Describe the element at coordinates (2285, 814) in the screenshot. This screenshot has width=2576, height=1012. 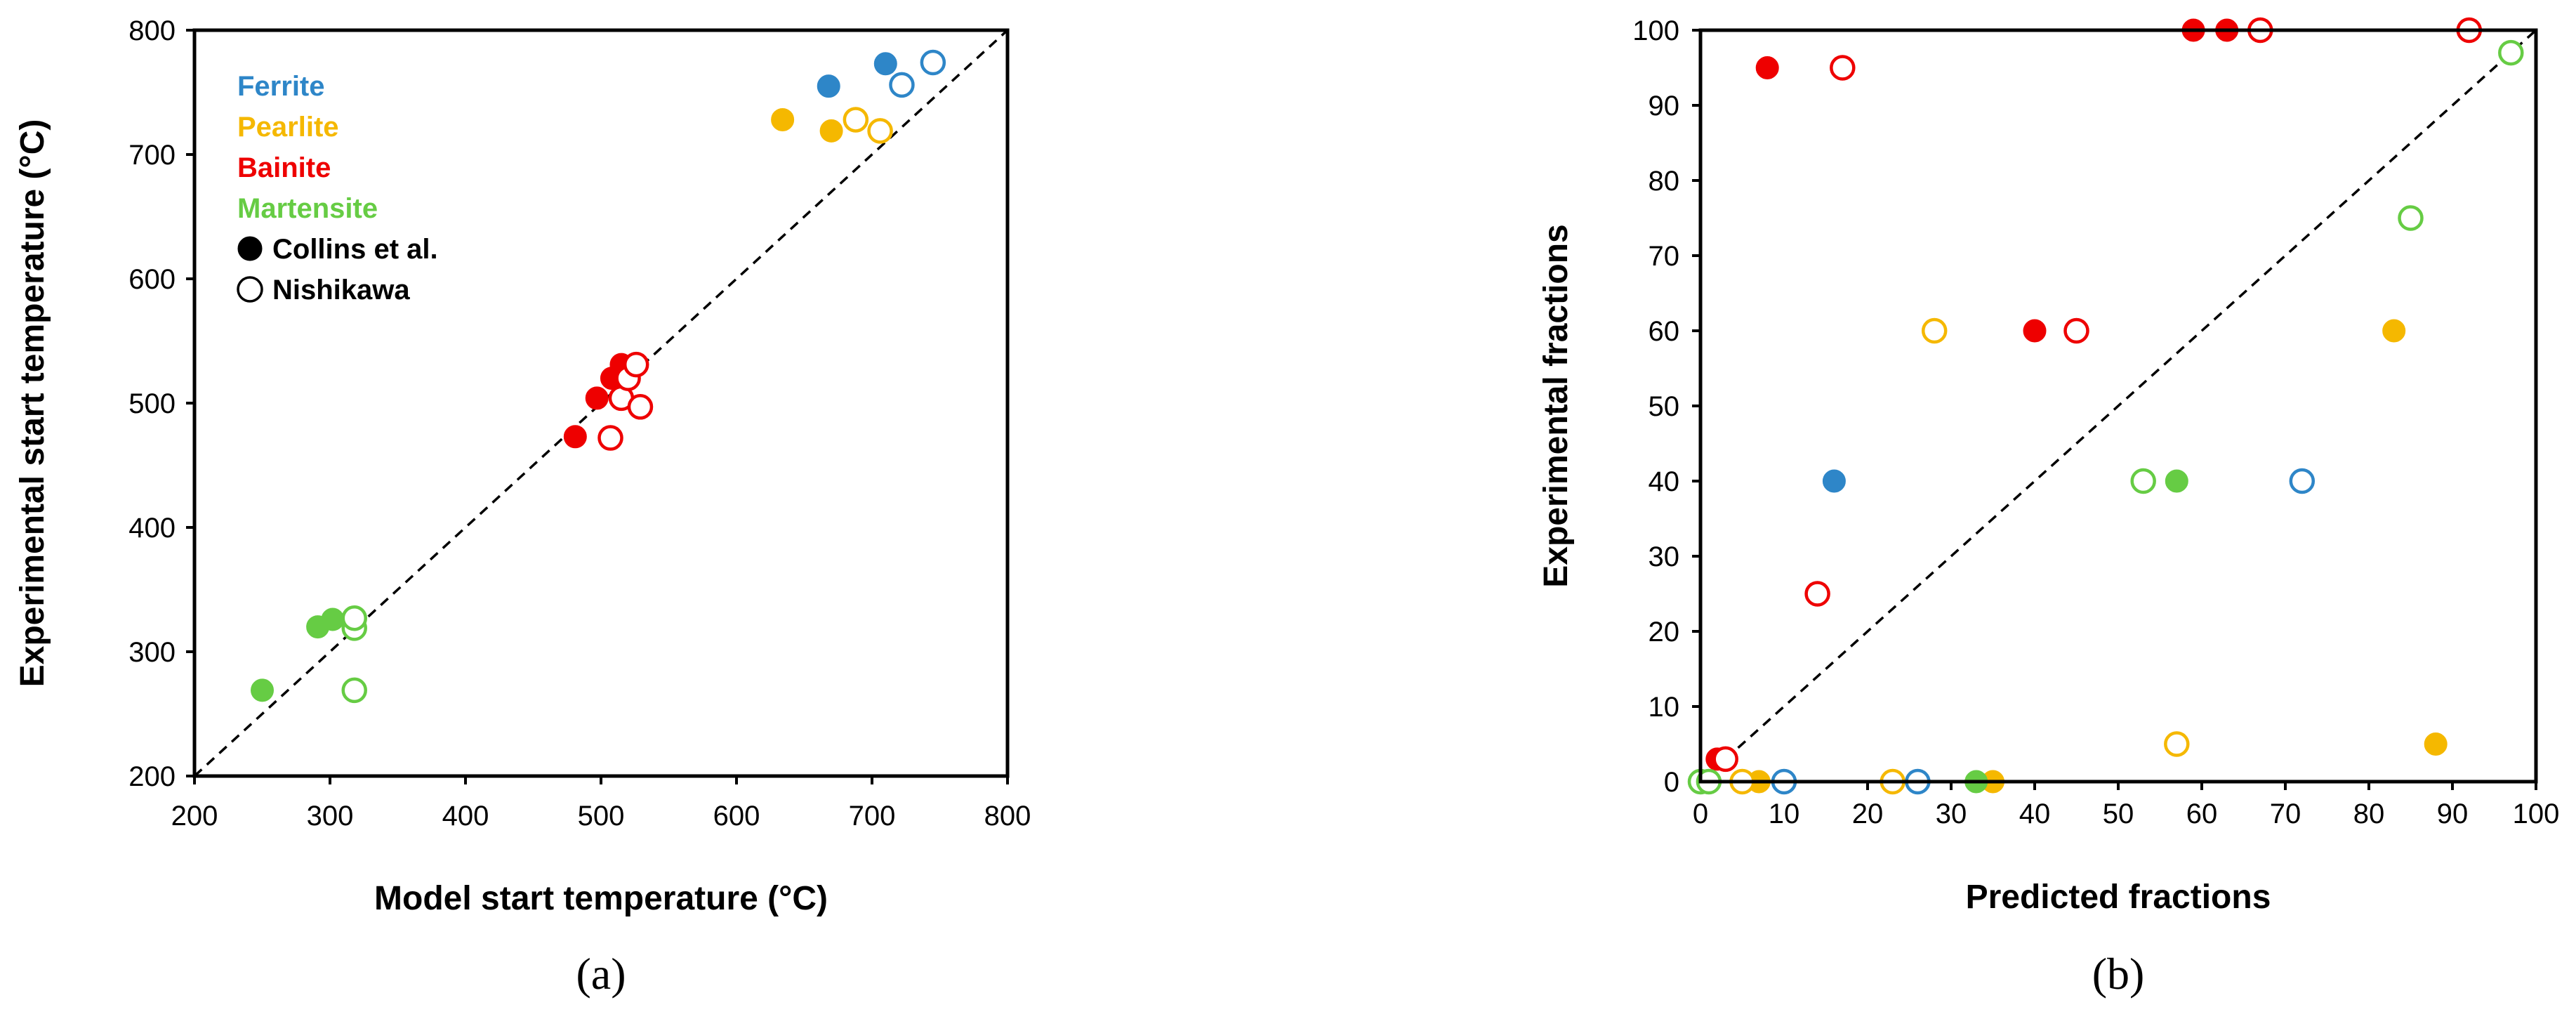
I see `x-tick-label: 70` at that location.